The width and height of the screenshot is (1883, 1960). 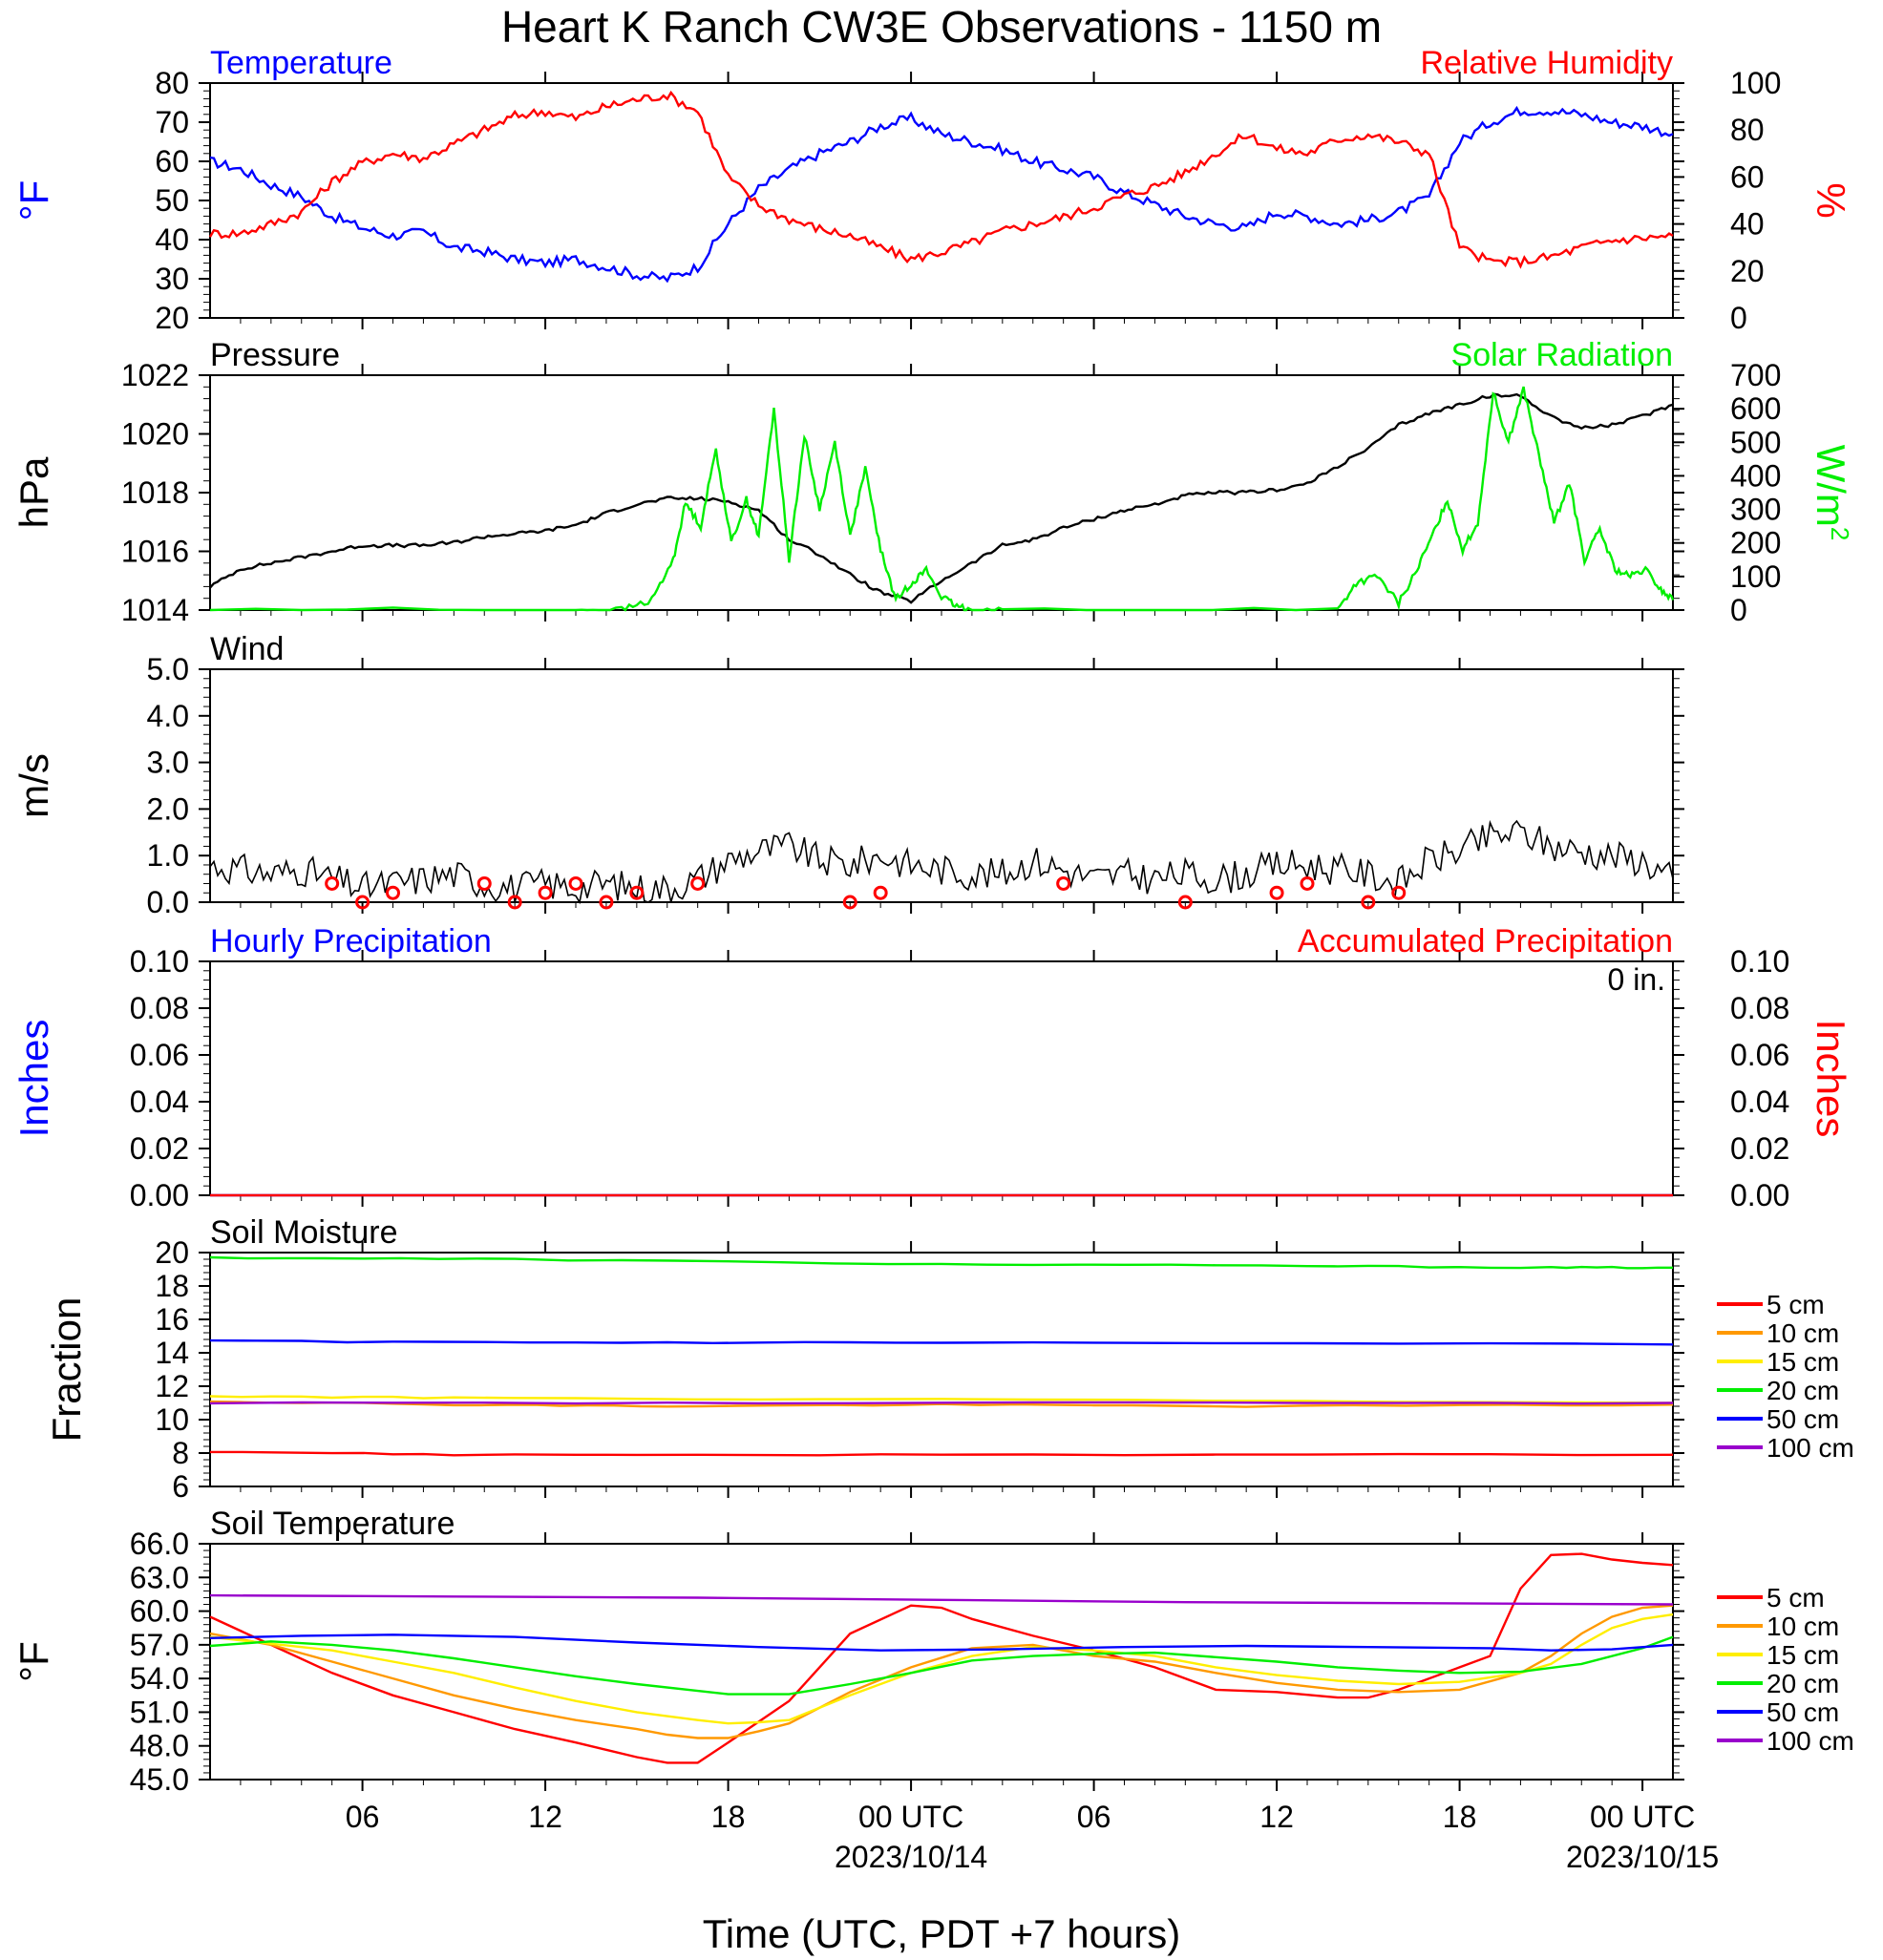 I want to click on series-line-10-cm, so click(x=941, y=1404).